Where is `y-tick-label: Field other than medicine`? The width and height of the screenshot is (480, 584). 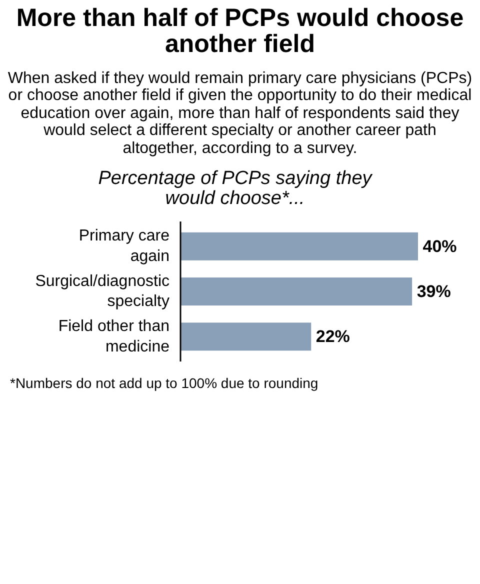
y-tick-label: Field other than medicine is located at coordinates (114, 337).